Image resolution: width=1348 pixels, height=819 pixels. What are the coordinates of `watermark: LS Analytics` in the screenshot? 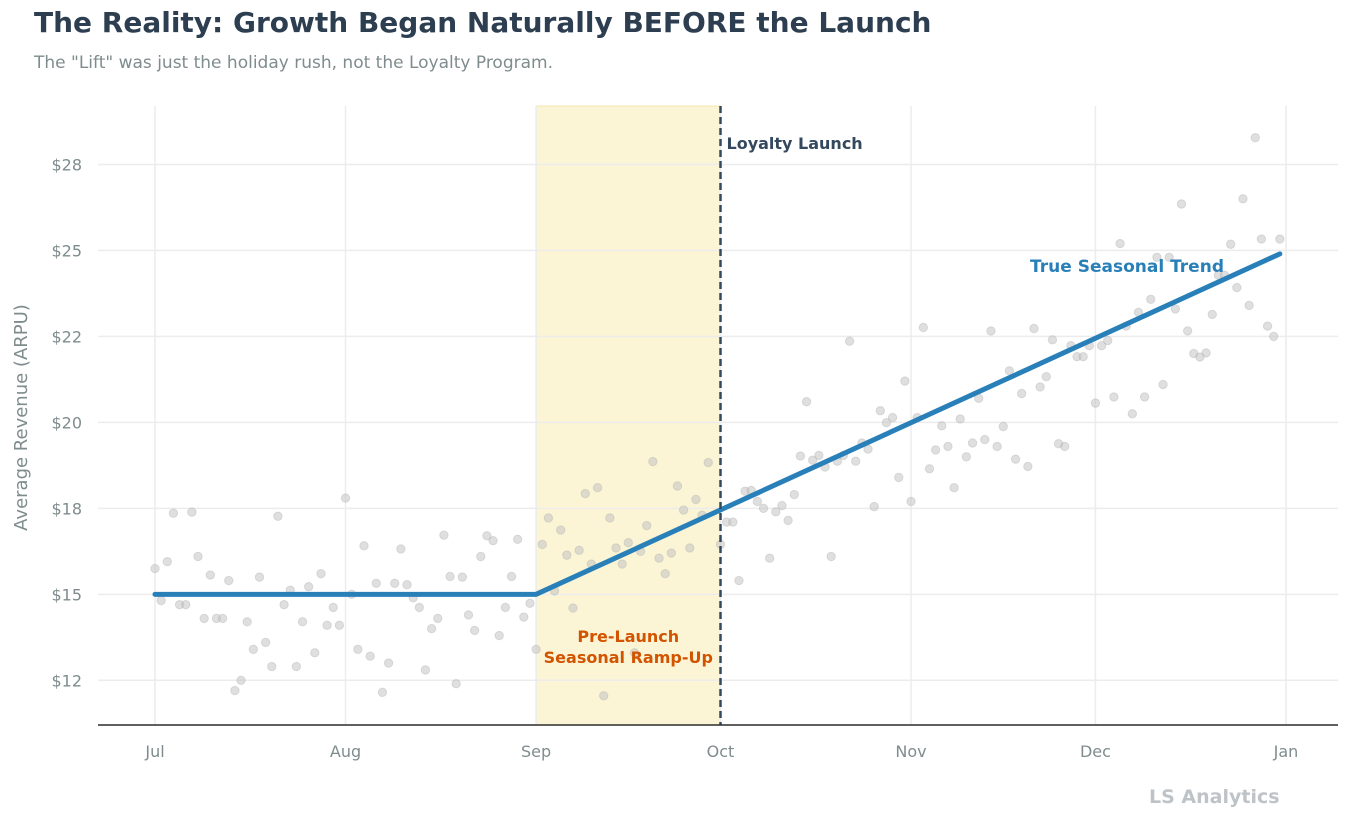 It's located at (1214, 797).